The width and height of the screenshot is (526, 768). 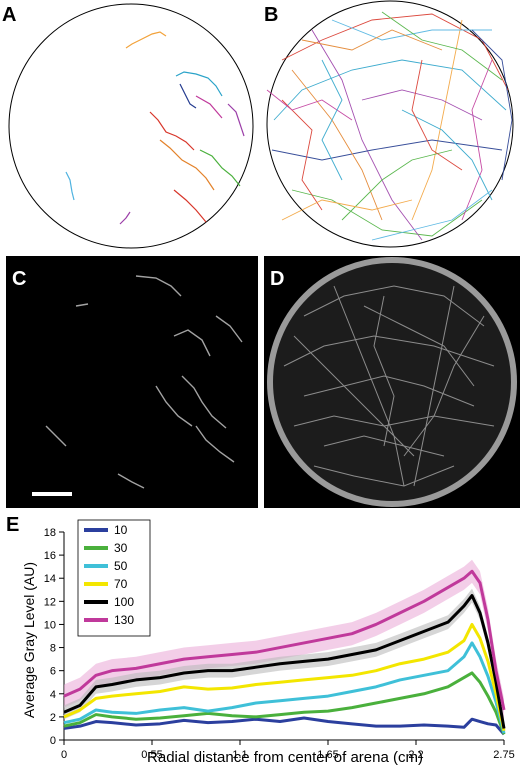 I want to click on legend-label-130: 130, so click(x=124, y=620).